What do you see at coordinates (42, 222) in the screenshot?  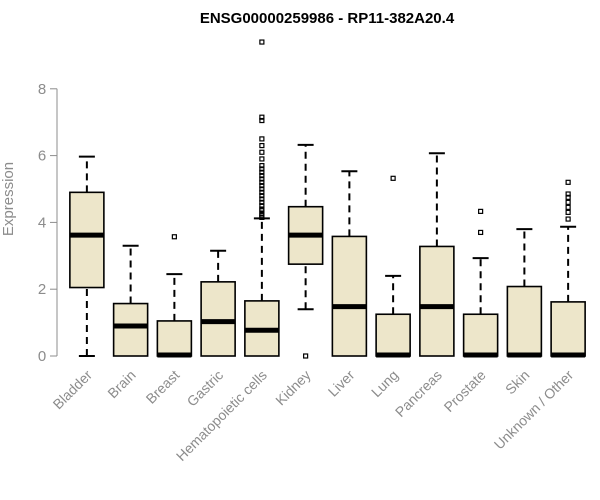 I see `y-tick-label: 4` at bounding box center [42, 222].